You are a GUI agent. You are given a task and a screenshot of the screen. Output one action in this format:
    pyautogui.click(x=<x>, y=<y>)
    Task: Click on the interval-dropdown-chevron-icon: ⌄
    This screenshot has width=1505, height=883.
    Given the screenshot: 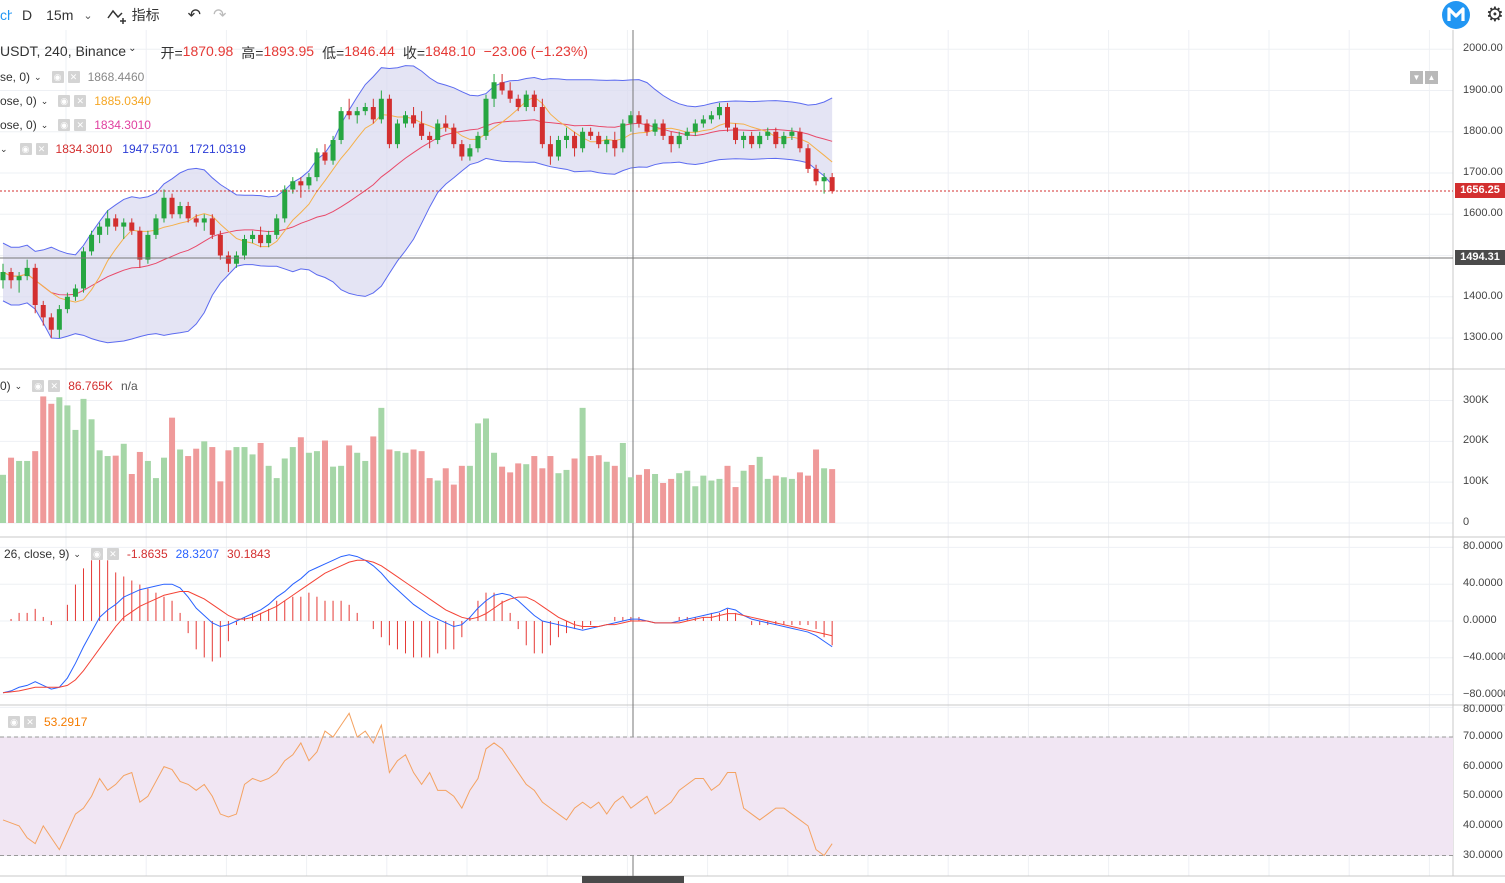 What is the action you would take?
    pyautogui.click(x=88, y=15)
    